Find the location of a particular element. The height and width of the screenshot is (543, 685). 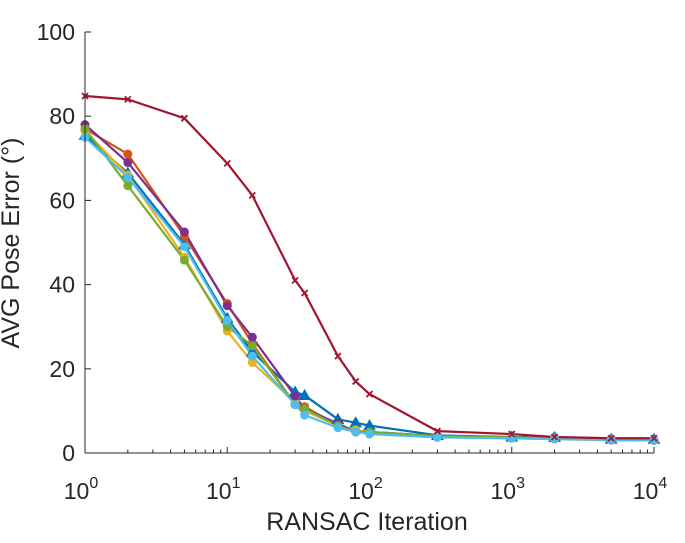

y-tick-label: 100 is located at coordinates (56, 32).